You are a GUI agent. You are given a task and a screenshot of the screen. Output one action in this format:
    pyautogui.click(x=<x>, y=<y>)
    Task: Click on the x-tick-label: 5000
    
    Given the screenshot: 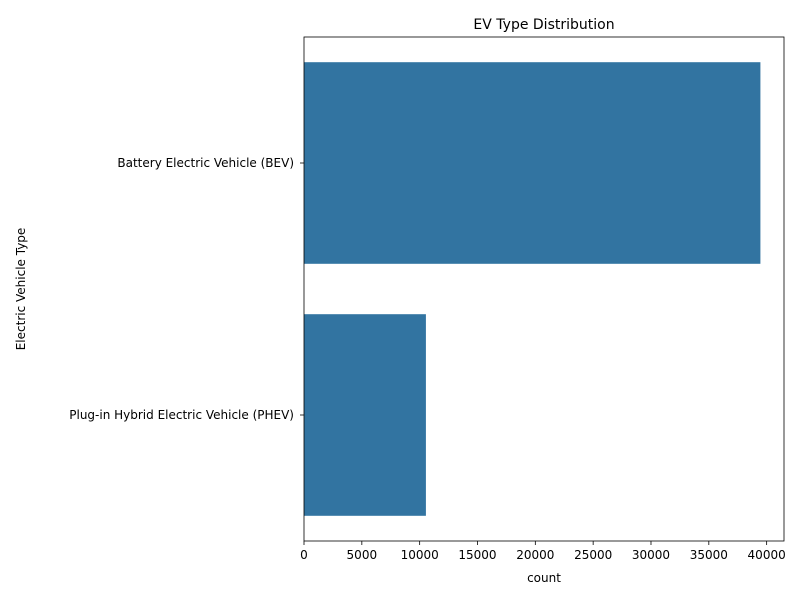 What is the action you would take?
    pyautogui.click(x=362, y=555)
    